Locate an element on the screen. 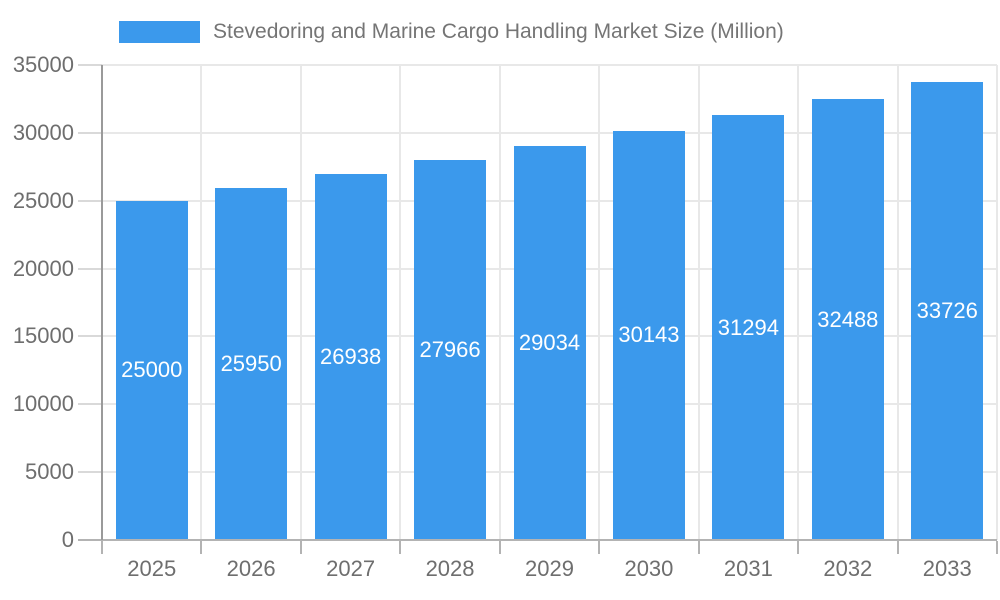 This screenshot has height=600, width=1000. x-axis-tick-label: 2026 is located at coordinates (251, 568).